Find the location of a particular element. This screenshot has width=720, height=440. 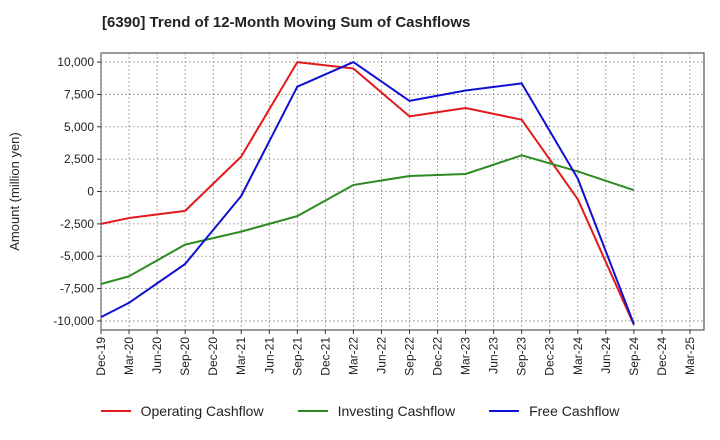

x-tick-label: Jun-20 is located at coordinates (157, 355).